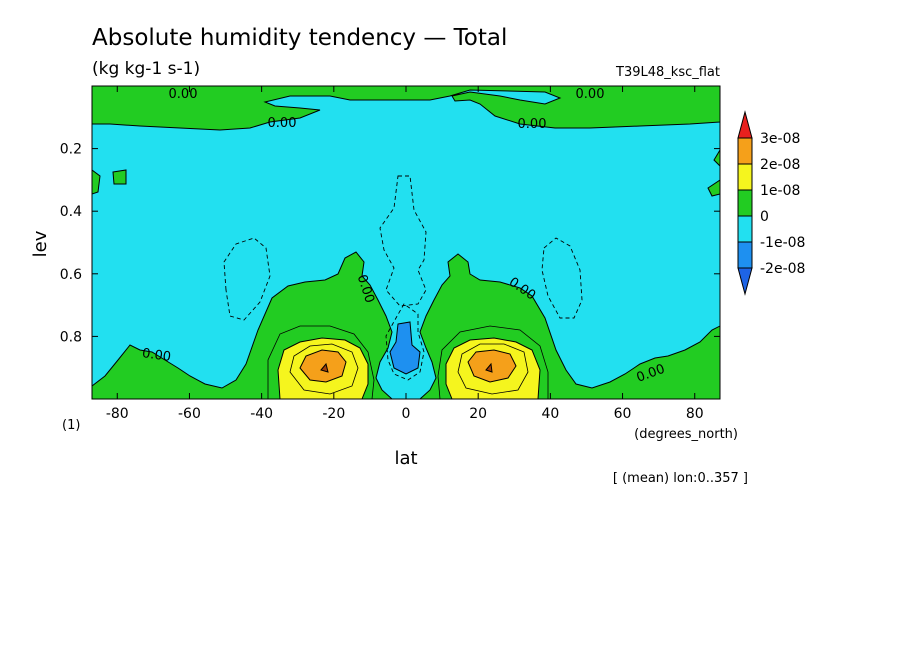 The width and height of the screenshot is (904, 654). I want to click on x-tick-label: -20, so click(333, 414).